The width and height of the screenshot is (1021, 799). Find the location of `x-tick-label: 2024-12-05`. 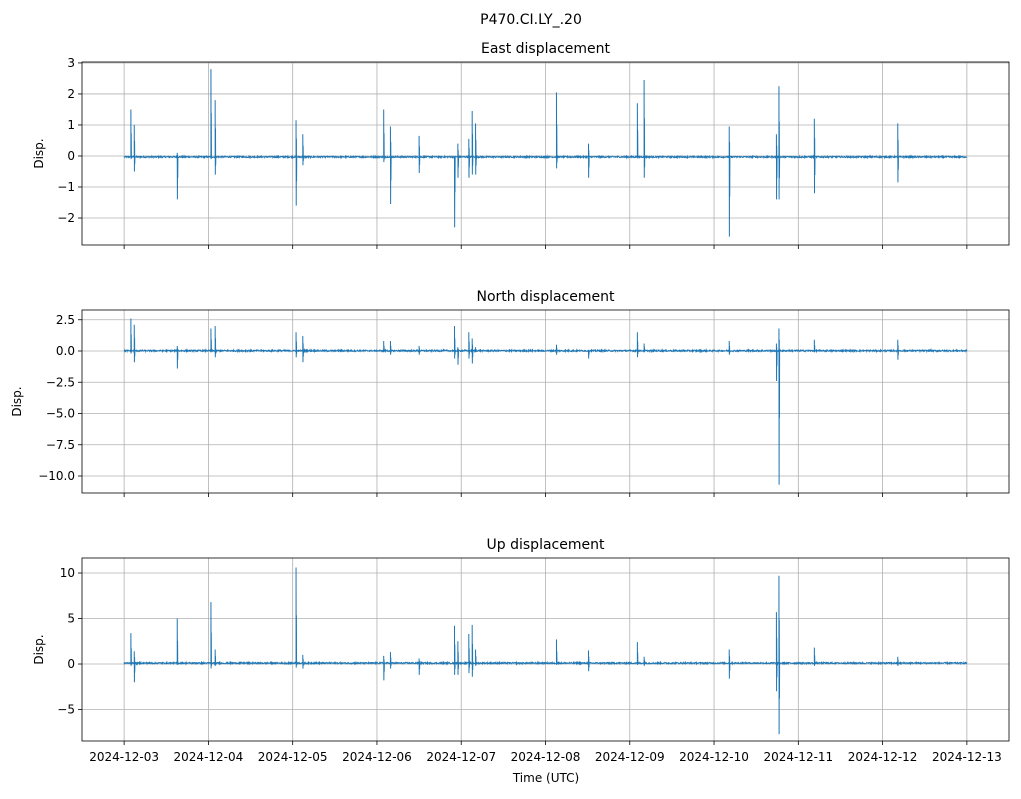

x-tick-label: 2024-12-05 is located at coordinates (293, 757).